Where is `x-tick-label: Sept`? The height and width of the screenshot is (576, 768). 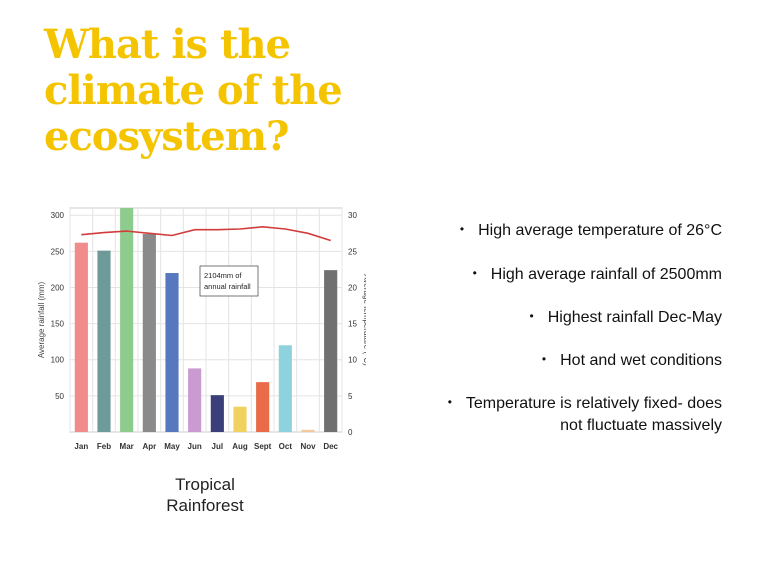 x-tick-label: Sept is located at coordinates (263, 446).